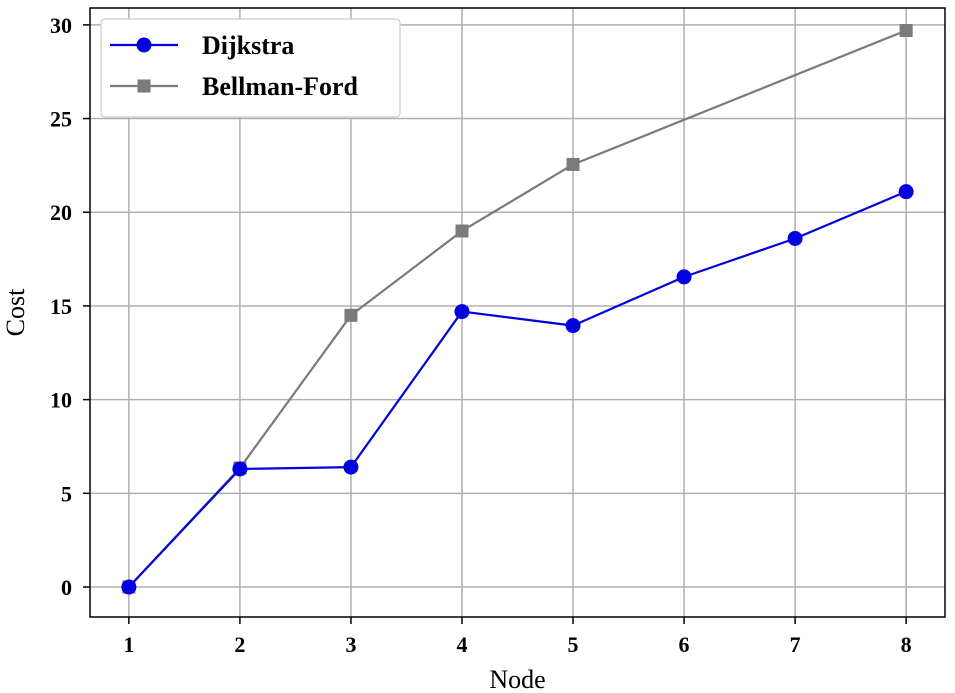 This screenshot has height=693, width=955. What do you see at coordinates (906, 644) in the screenshot?
I see `x-tick-label: 8` at bounding box center [906, 644].